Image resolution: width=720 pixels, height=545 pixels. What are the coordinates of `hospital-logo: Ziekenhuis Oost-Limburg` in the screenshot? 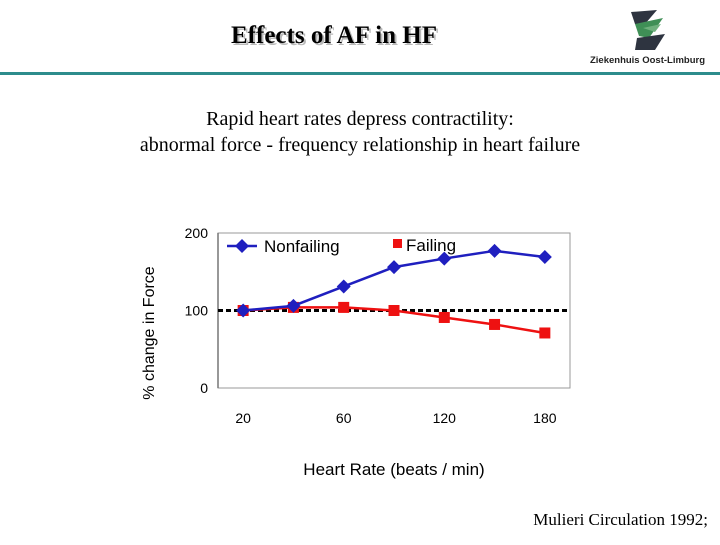 It's located at (647, 37).